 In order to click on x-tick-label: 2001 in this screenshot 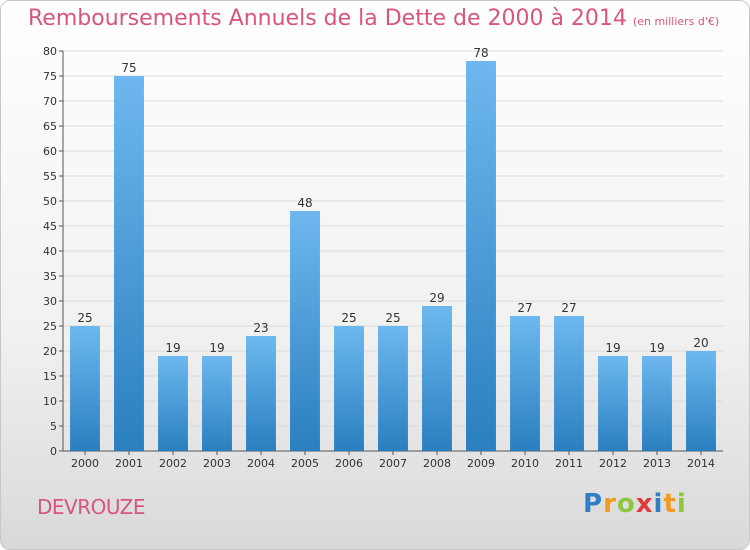, I will do `click(129, 463)`.